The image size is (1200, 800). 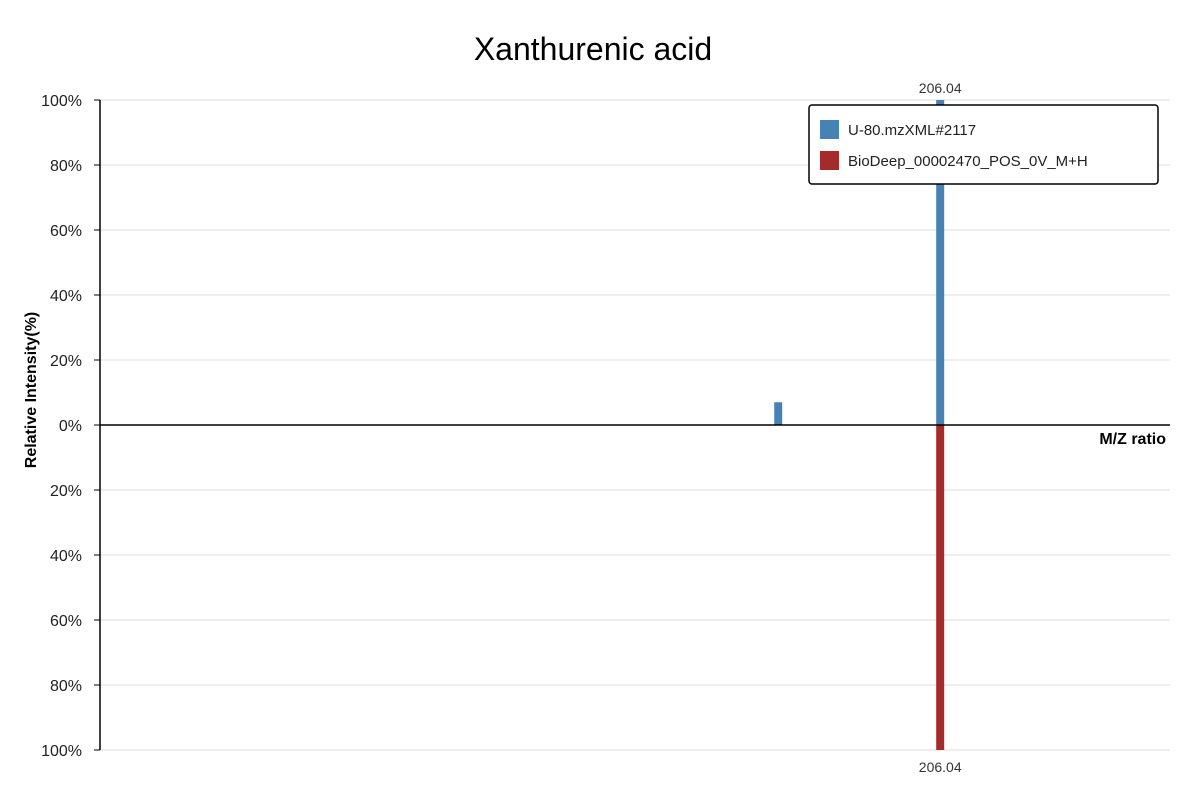 What do you see at coordinates (31, 390) in the screenshot?
I see `y-axis-title: Relative Intensity(%)` at bounding box center [31, 390].